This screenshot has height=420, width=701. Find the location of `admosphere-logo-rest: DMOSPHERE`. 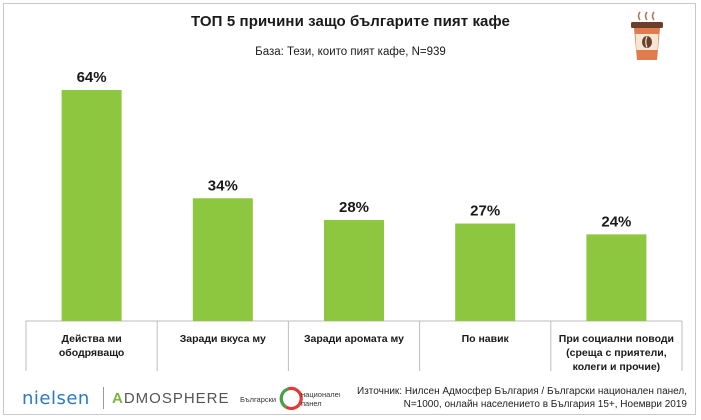

admosphere-logo-rest: DMOSPHERE is located at coordinates (176, 398).